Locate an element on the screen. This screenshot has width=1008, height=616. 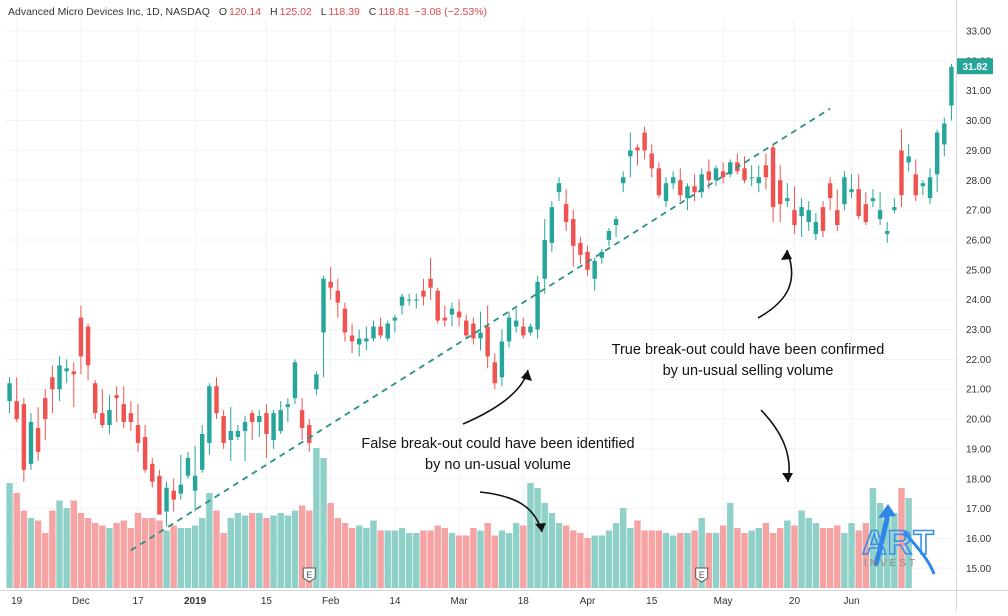
y-tick-label-11: 26.00 is located at coordinates (978, 240).